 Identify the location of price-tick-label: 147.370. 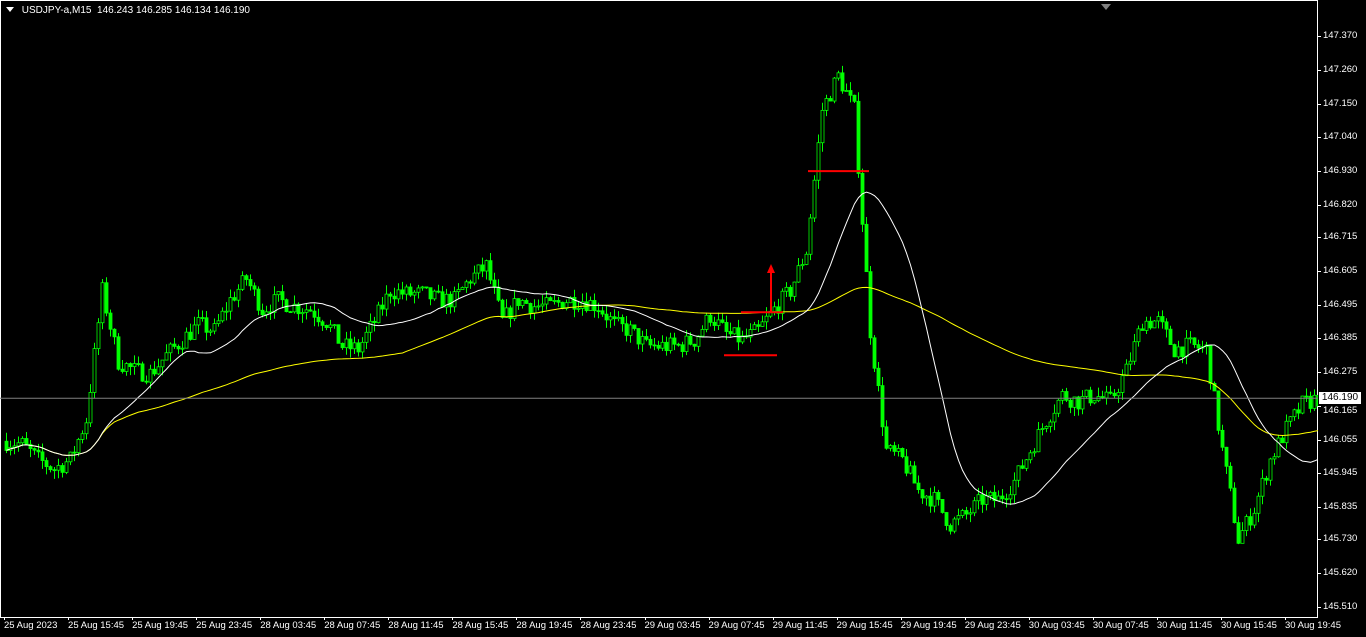
(1340, 35).